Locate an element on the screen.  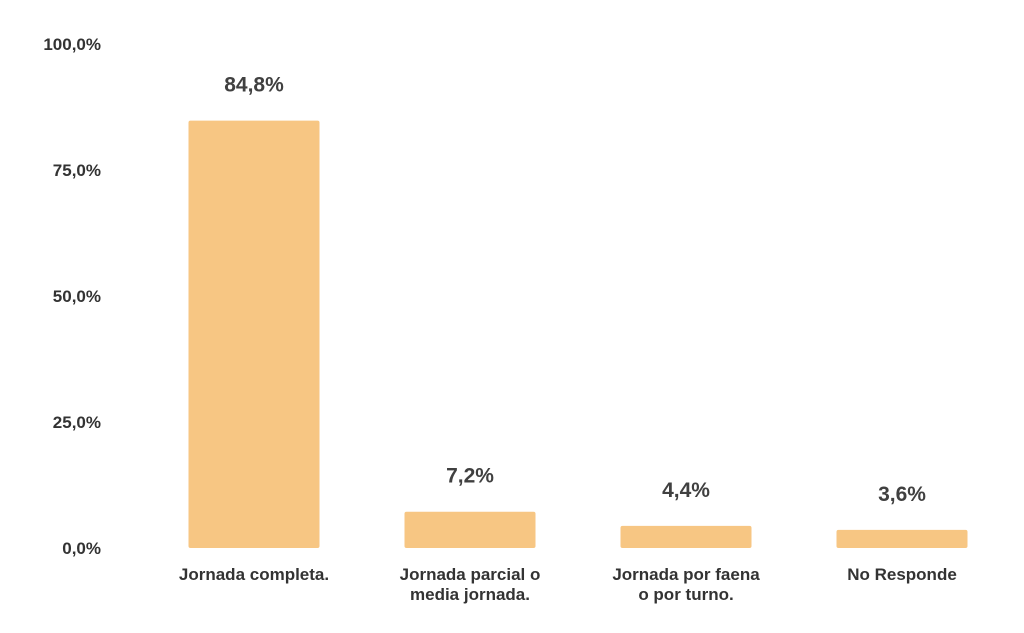
data-label: 3,6% is located at coordinates (902, 494).